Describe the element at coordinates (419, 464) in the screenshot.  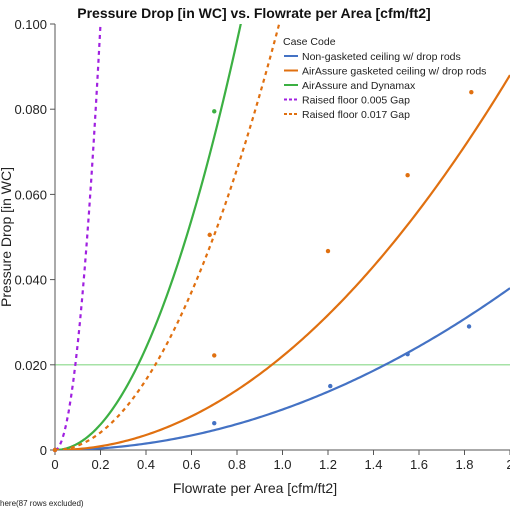
I see `x-tick-label: 1.6` at that location.